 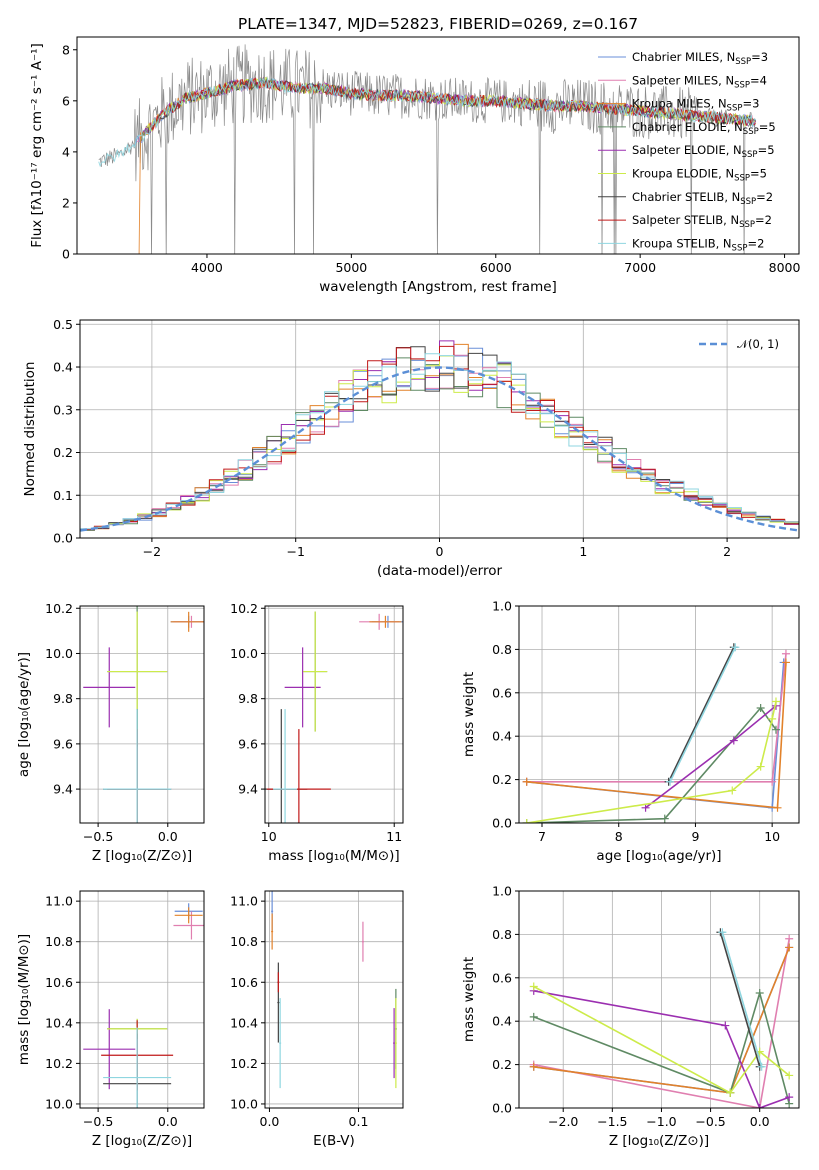 I want to click on y-tick-label: 10.4, so click(x=59, y=1022).